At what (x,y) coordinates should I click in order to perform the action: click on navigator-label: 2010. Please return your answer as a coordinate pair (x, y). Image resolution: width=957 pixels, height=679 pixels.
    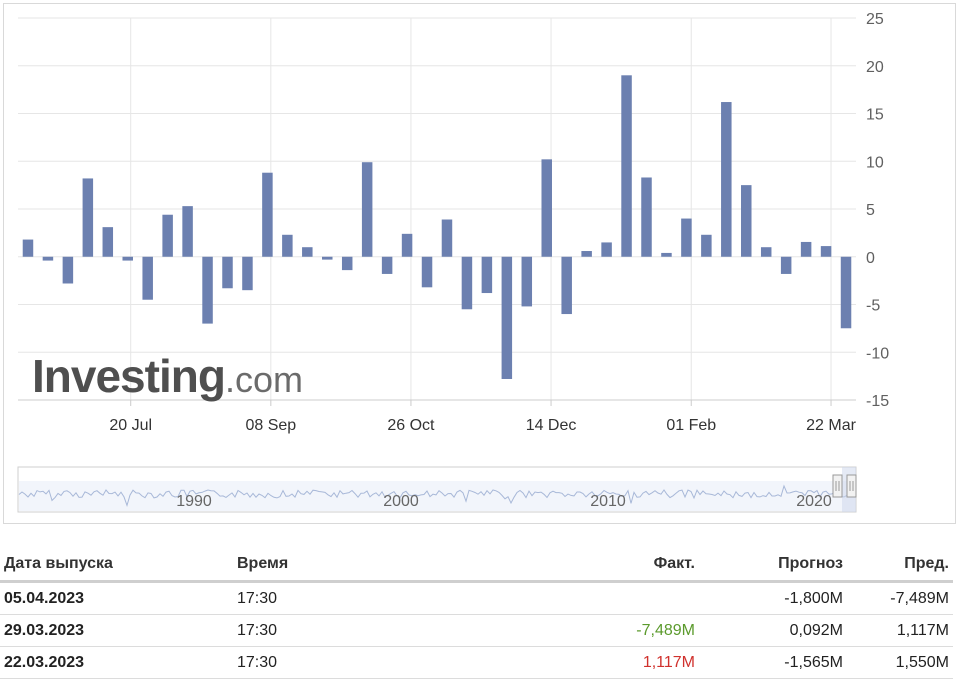
    Looking at the image, I should click on (608, 501).